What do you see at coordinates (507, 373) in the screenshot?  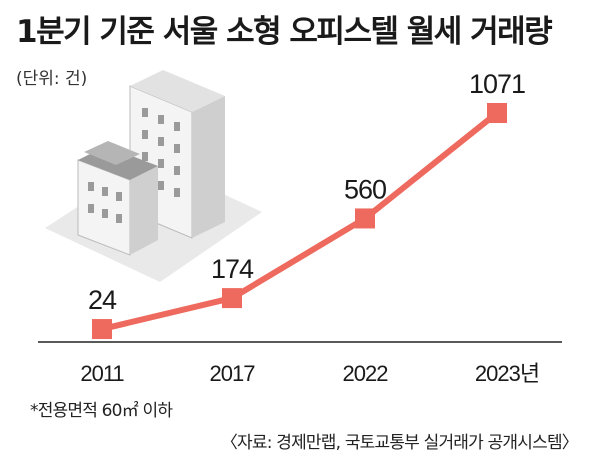 I see `x-tick-label: 2023년` at bounding box center [507, 373].